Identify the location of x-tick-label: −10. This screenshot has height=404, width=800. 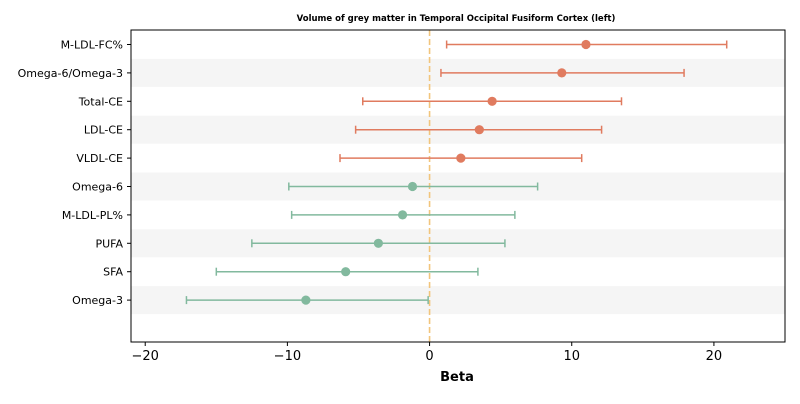
(287, 356).